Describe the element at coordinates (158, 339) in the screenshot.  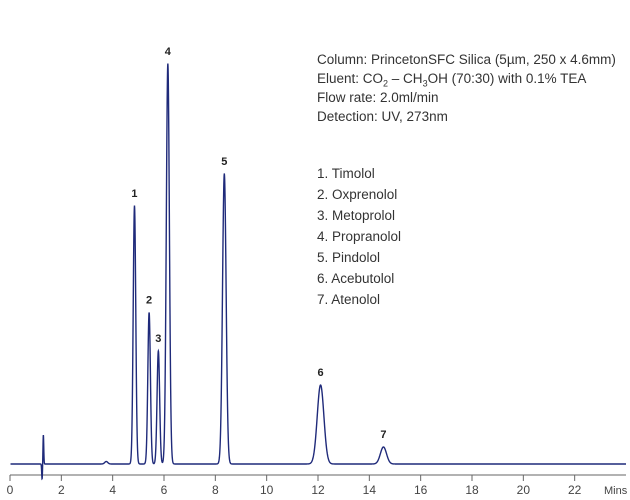
I see `peak-label-3: 3` at that location.